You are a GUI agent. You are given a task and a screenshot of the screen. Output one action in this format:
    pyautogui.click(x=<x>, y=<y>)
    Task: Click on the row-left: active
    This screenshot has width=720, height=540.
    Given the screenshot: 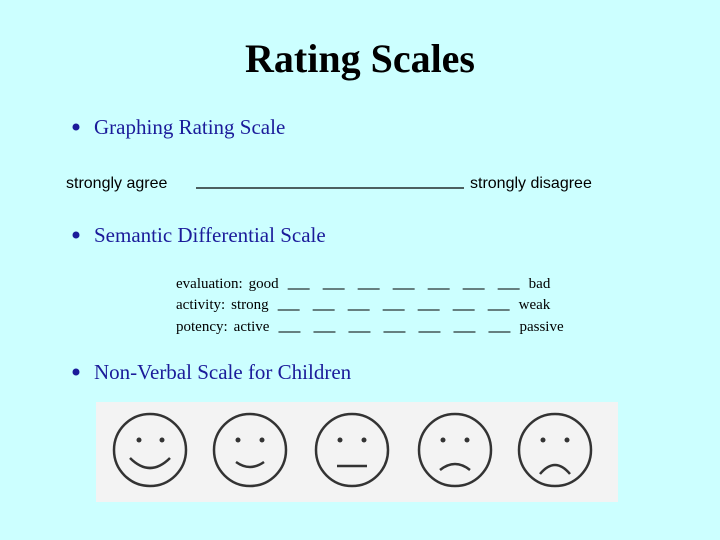 What is the action you would take?
    pyautogui.click(x=252, y=327)
    